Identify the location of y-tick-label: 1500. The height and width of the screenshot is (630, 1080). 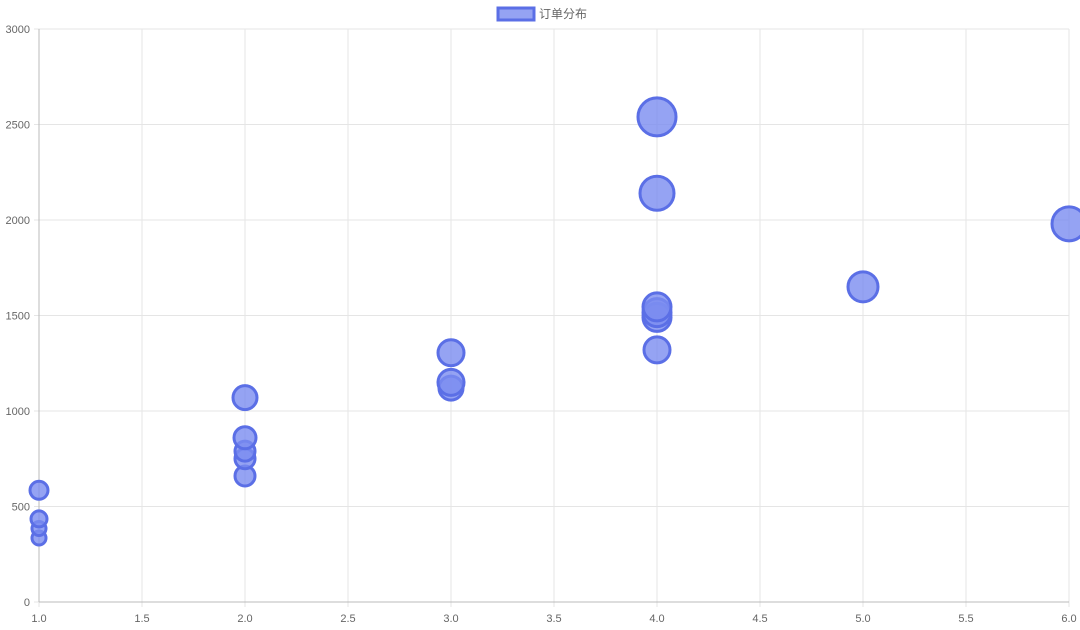
(18, 317).